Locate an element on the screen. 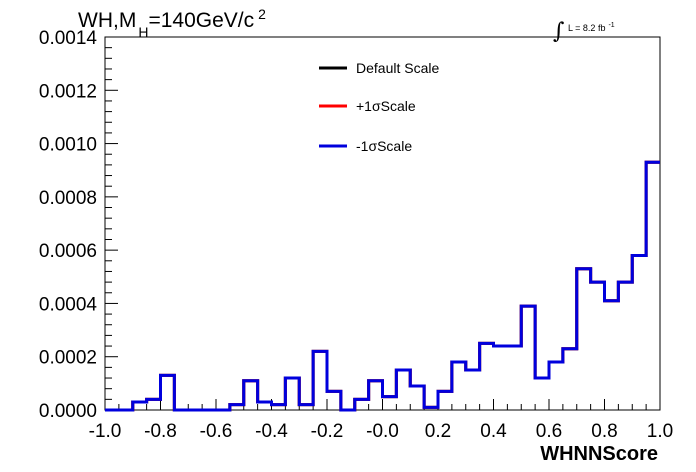  title-superscript: 2 is located at coordinates (262, 14).